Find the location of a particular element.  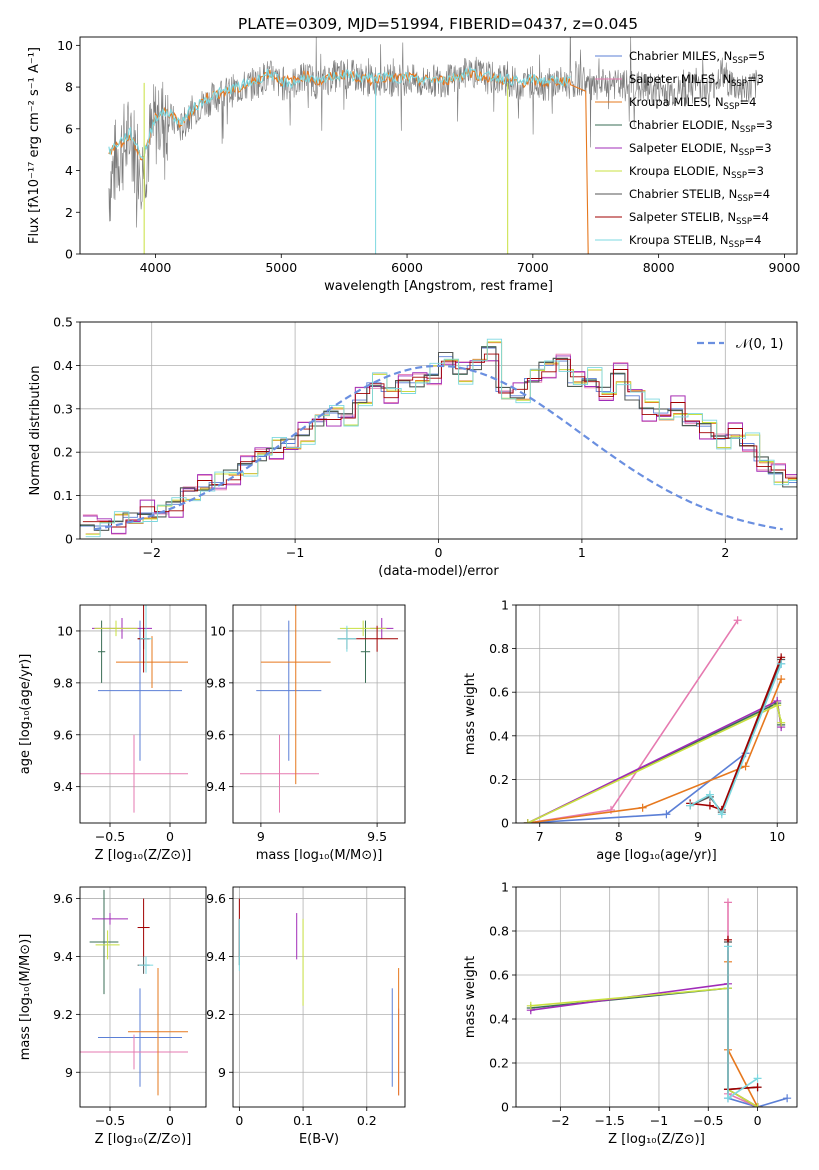

legend-label: Salpeter STELIB, NSSP=4 is located at coordinates (699, 218).